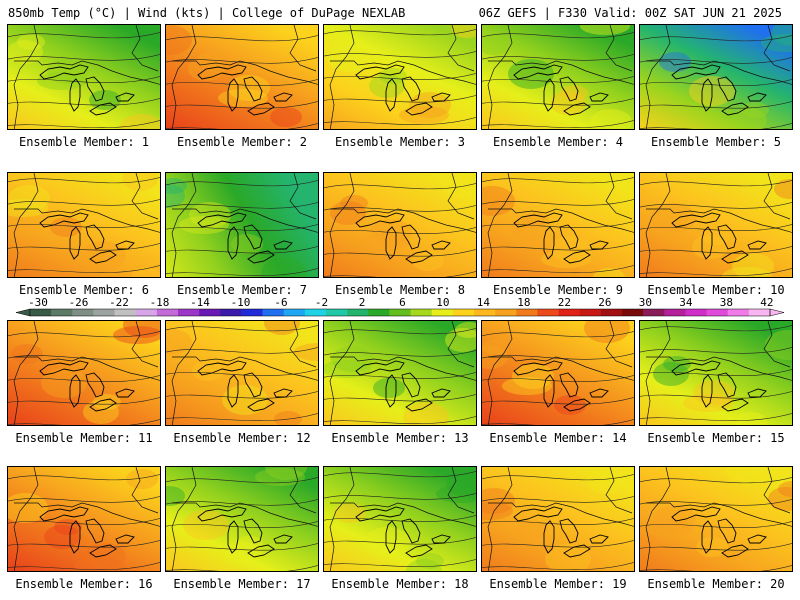 This screenshot has width=800, height=600. Describe the element at coordinates (280, 302) in the screenshot. I see `colorbar-tick-label: -6` at that location.